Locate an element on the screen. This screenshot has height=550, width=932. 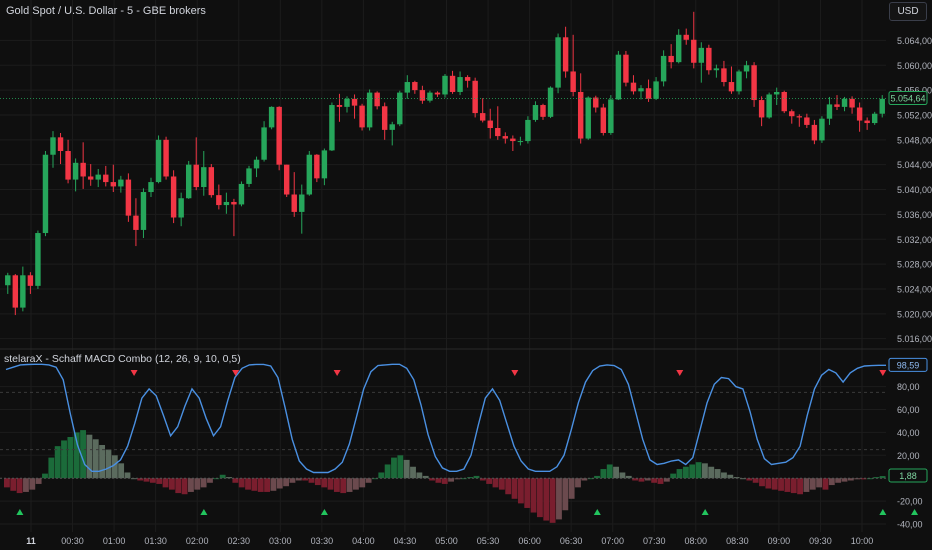
time-tick-label: 04:00 is located at coordinates (363, 541).